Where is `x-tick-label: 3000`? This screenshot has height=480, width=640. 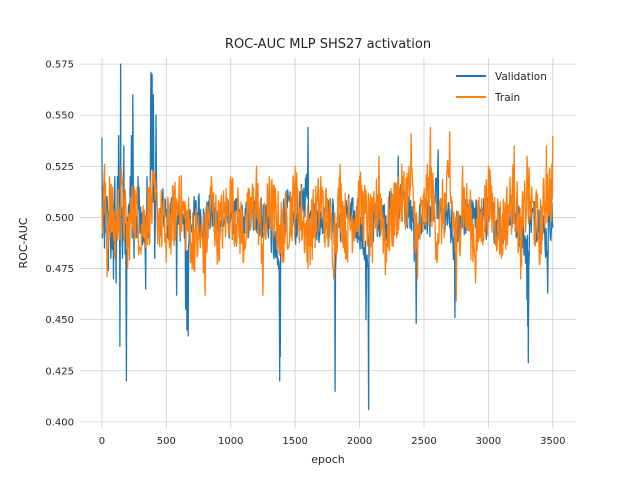 x-tick-label: 3000 is located at coordinates (488, 441).